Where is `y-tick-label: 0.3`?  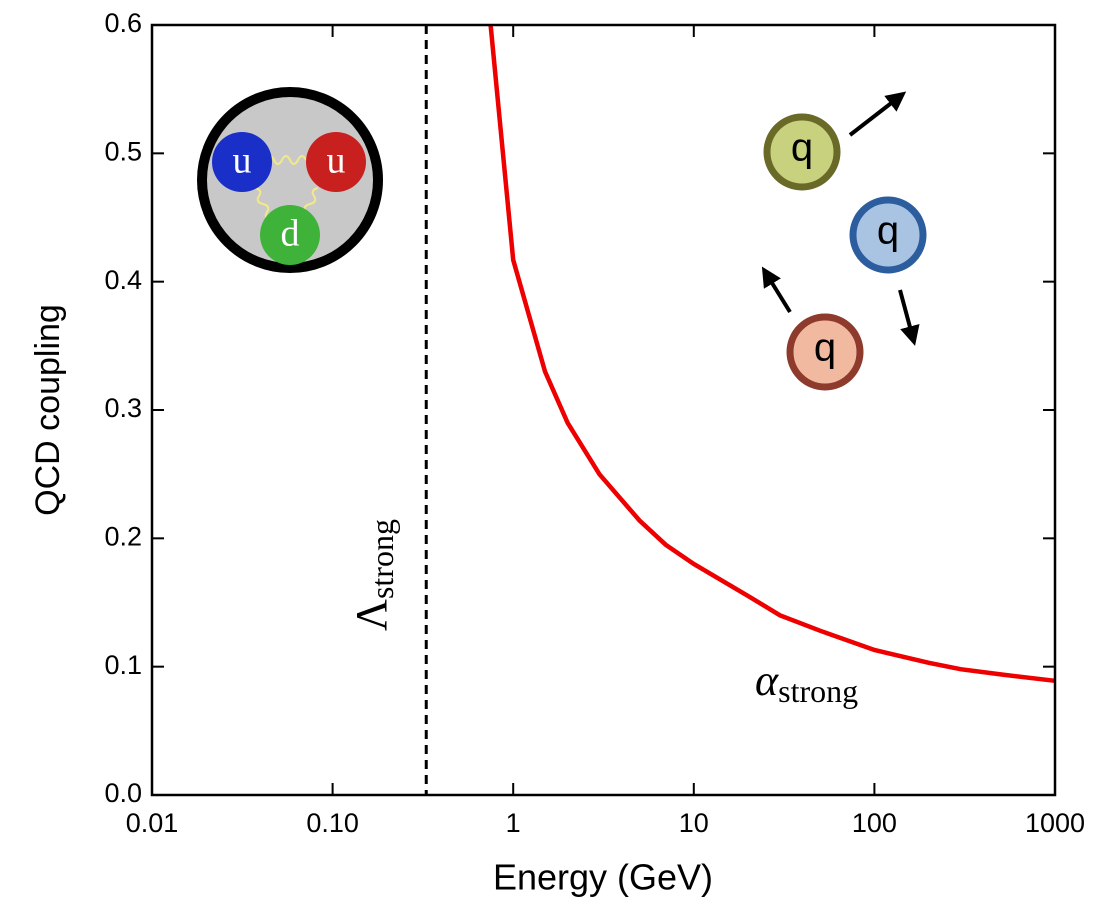 y-tick-label: 0.3 is located at coordinates (123, 408).